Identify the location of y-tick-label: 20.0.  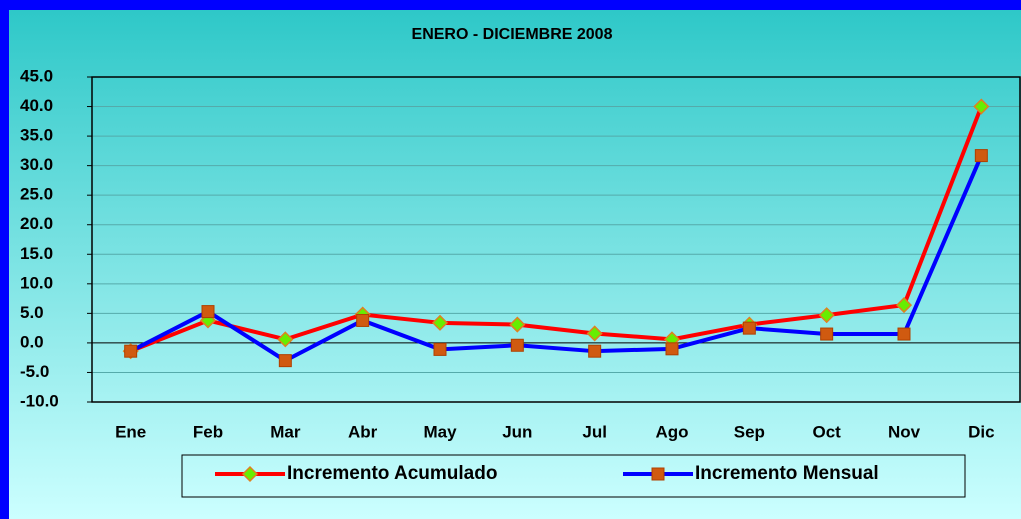
(36, 223).